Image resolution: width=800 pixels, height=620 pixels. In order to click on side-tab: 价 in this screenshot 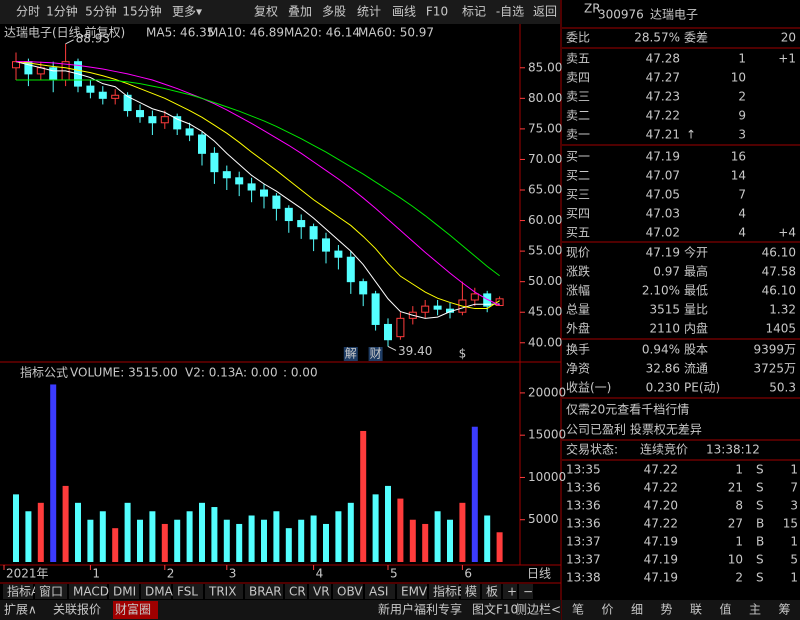, I will do `click(607, 610)`.